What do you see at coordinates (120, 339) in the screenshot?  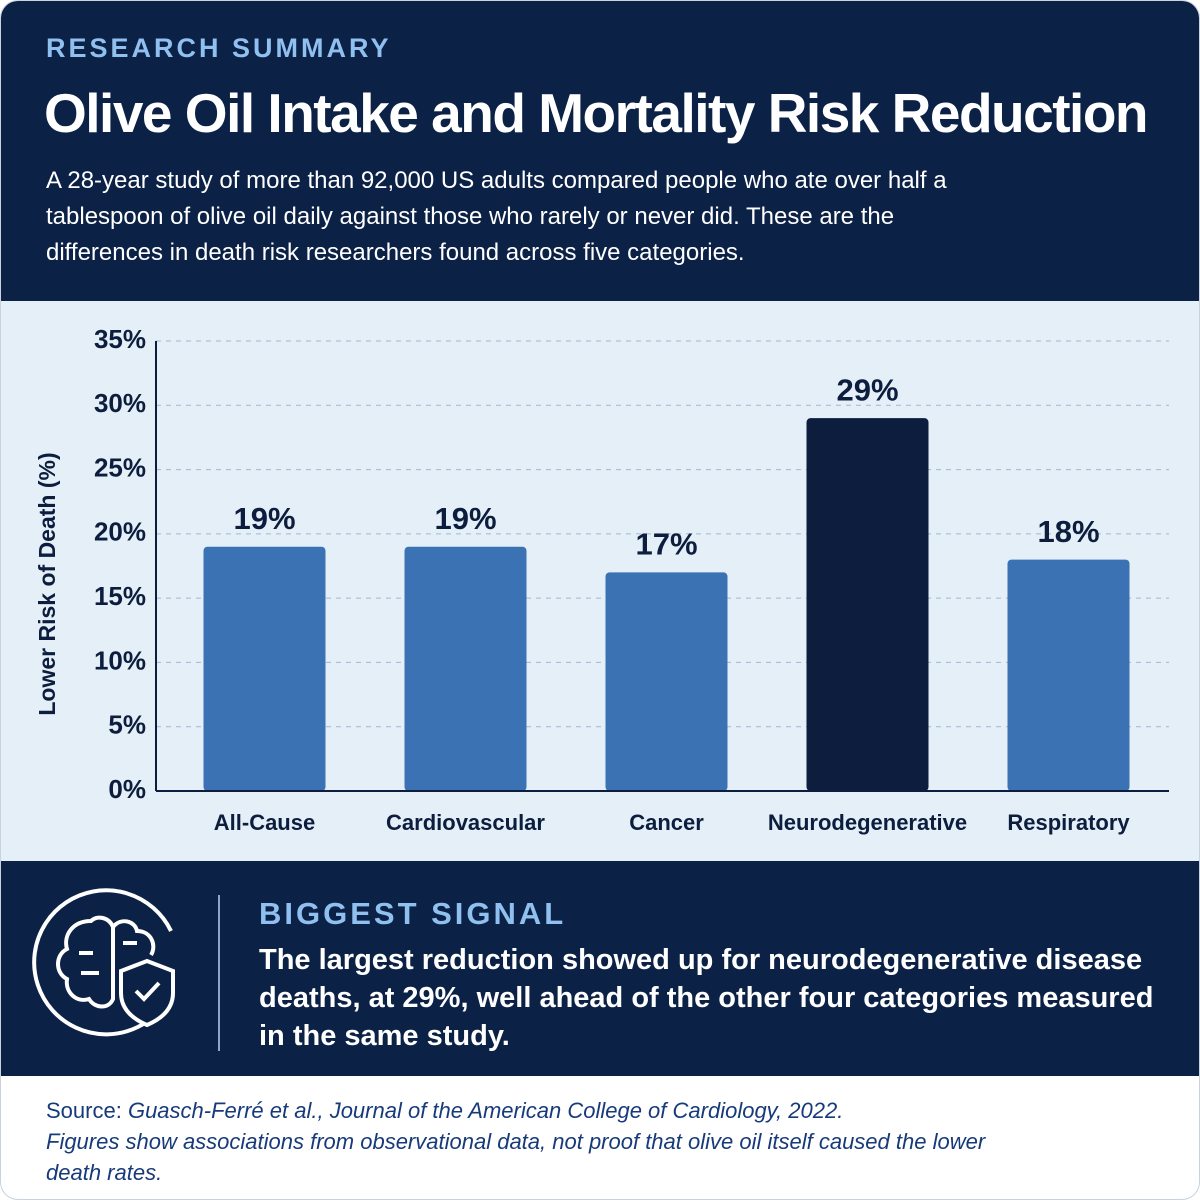 I see `y-tick-label: 35%` at bounding box center [120, 339].